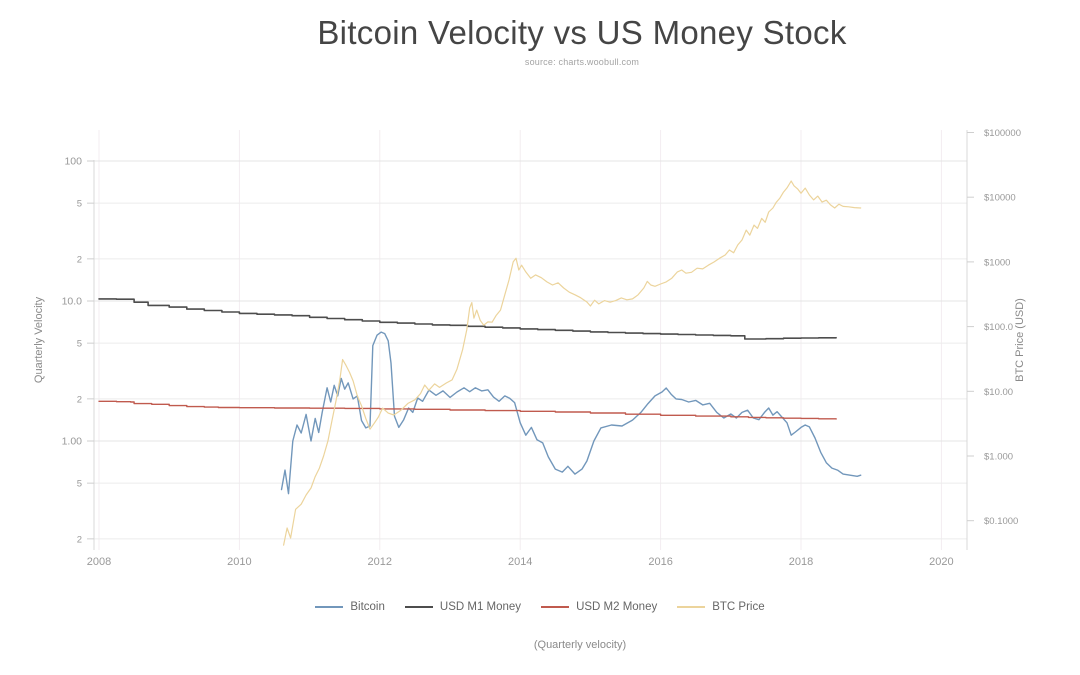  I want to click on svg-text: 2012, so click(380, 562).